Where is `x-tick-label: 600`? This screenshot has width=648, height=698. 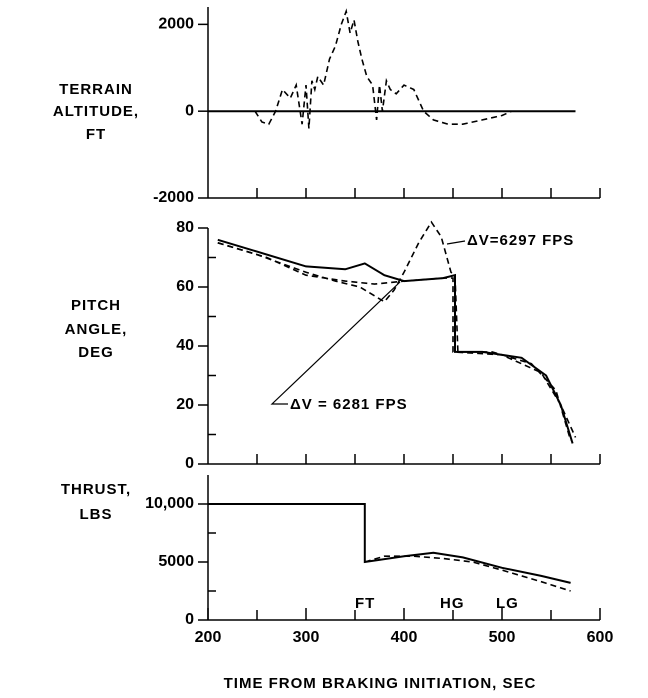
x-tick-label: 600 is located at coordinates (600, 637).